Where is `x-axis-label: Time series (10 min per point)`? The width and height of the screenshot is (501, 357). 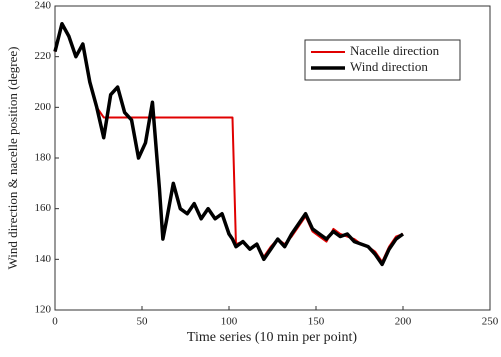
x-axis-label: Time series (10 min per point) is located at coordinates (272, 337).